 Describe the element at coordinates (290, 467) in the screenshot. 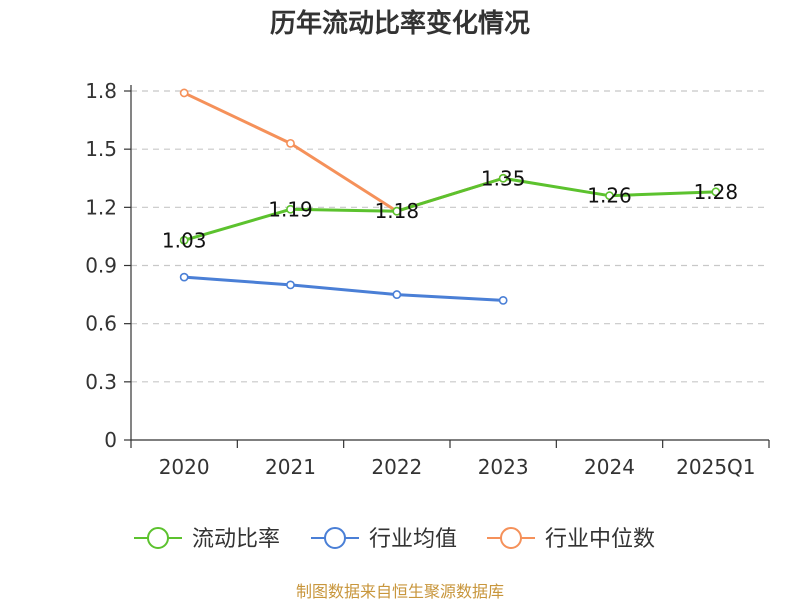

I see `x-tick-label: 2021` at that location.